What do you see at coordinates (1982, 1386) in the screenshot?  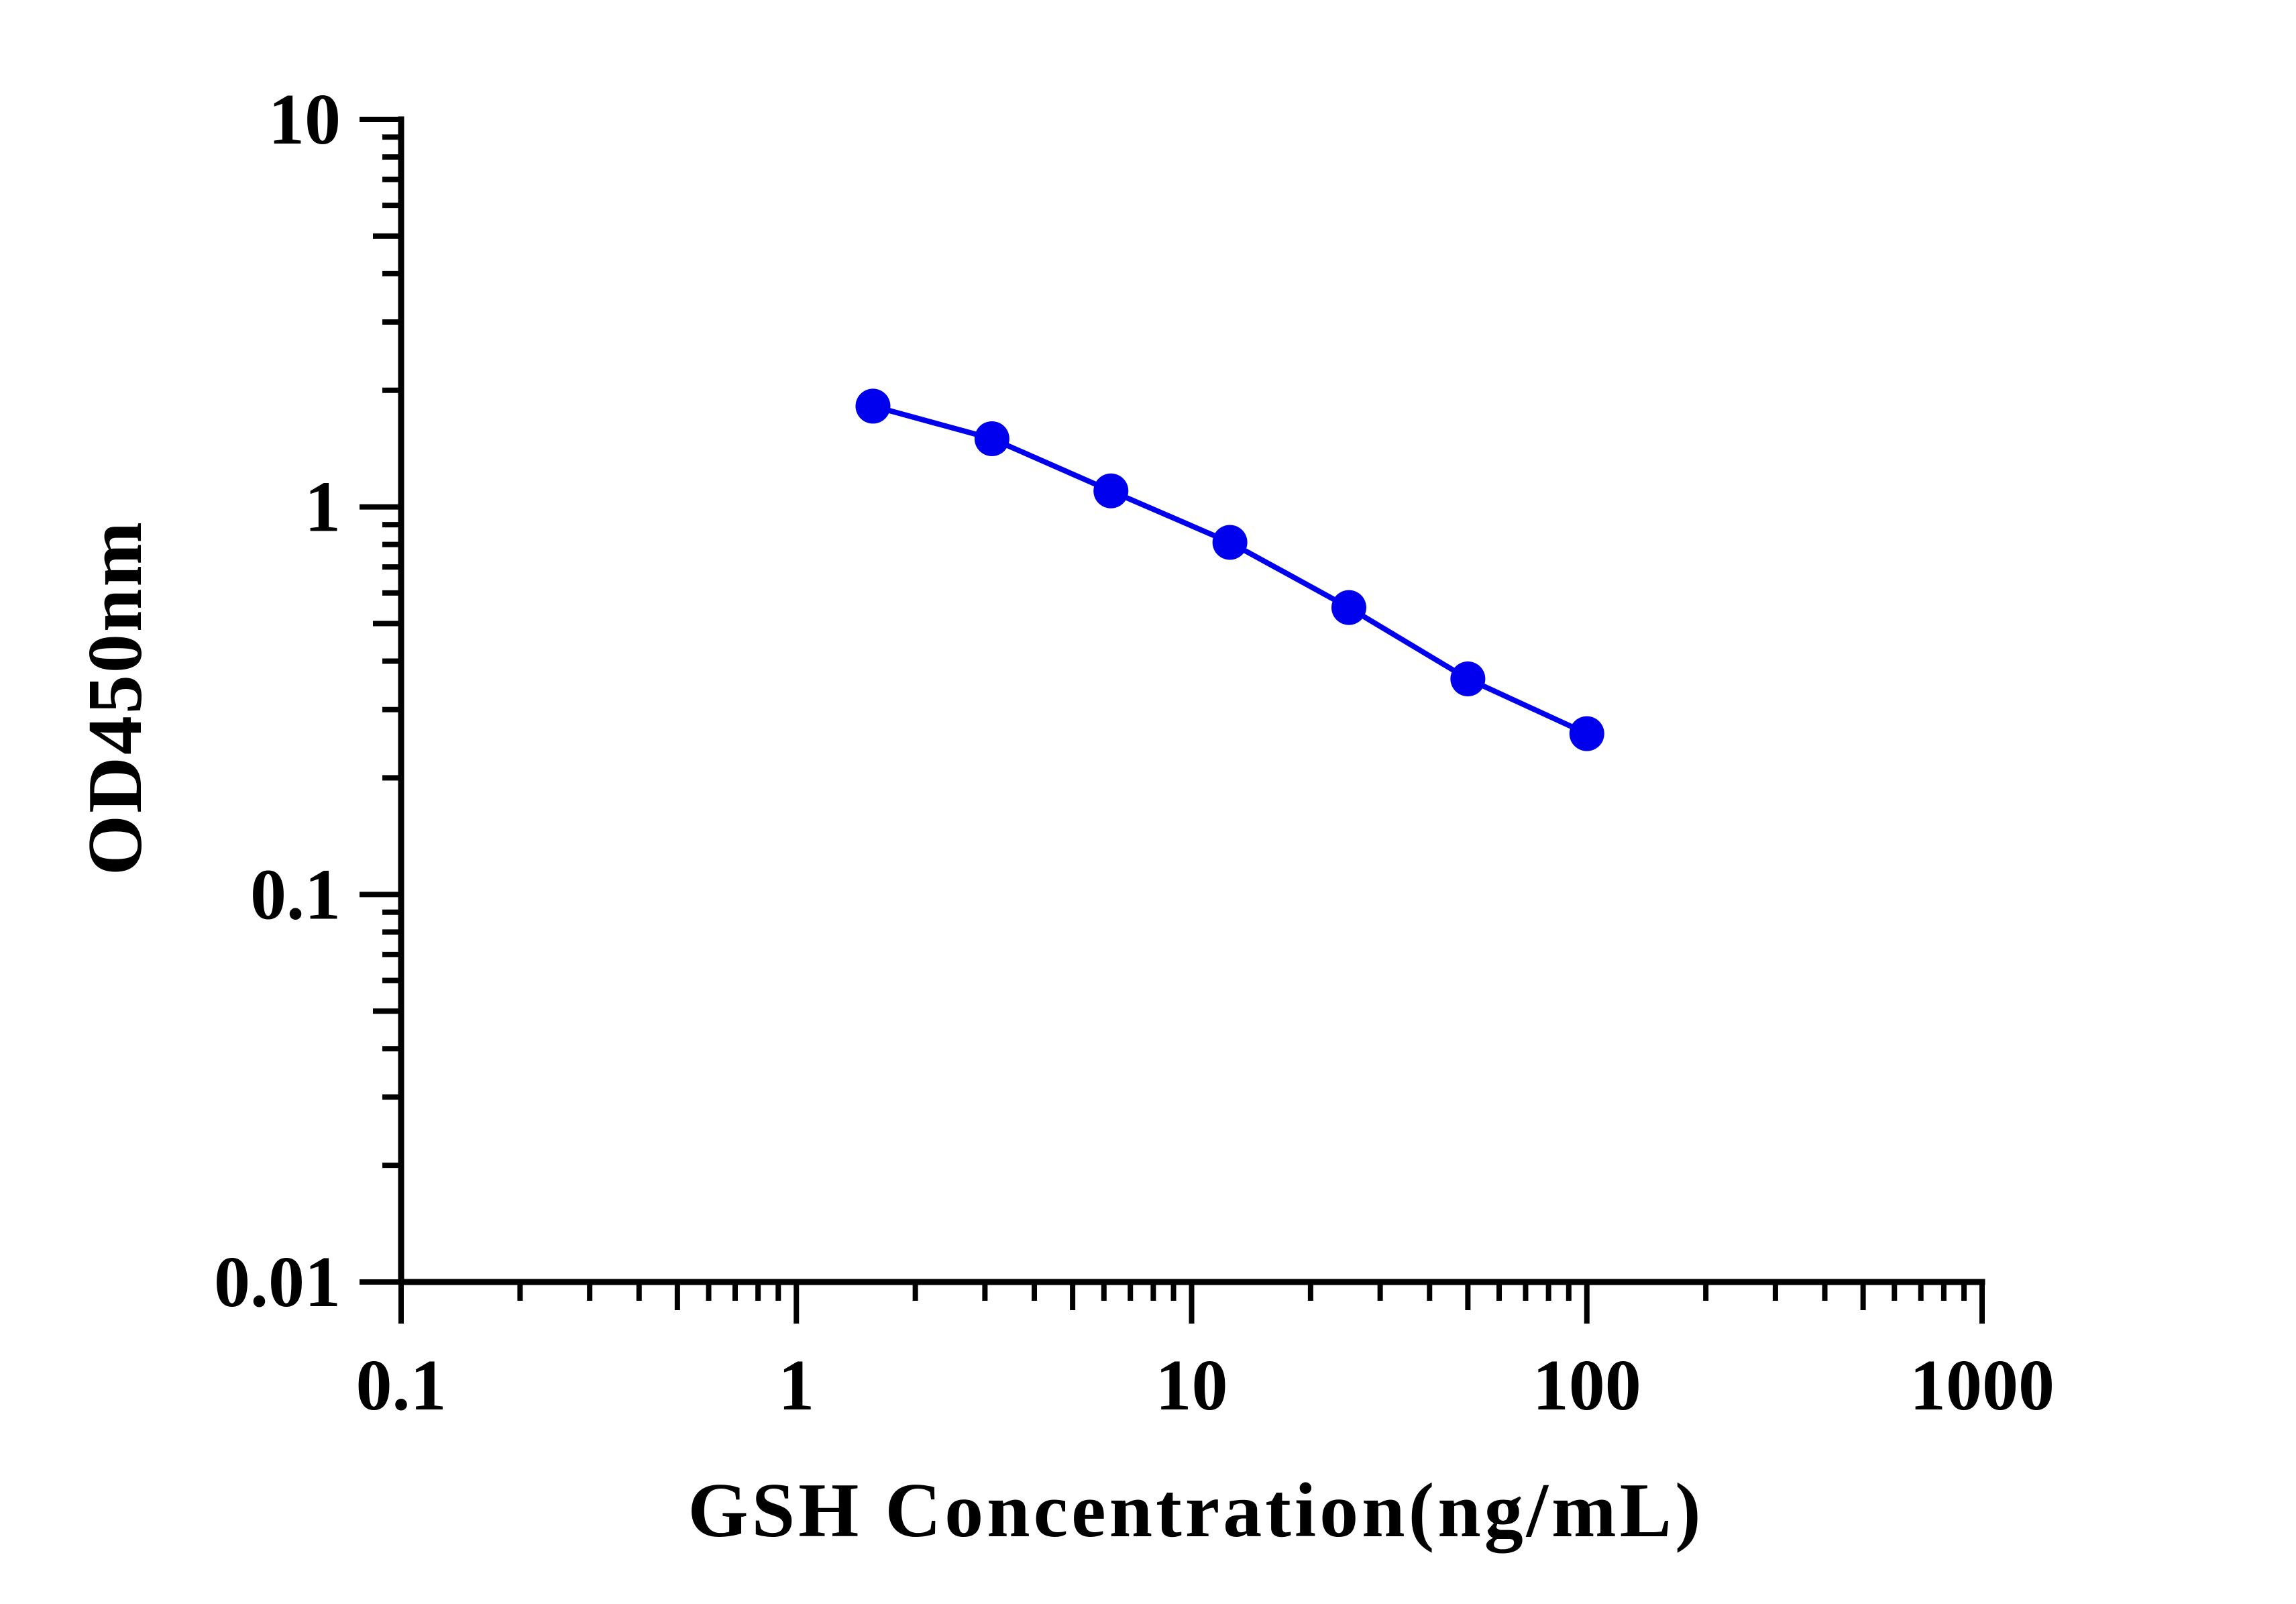 I see `x-tick-label: 1000` at bounding box center [1982, 1386].